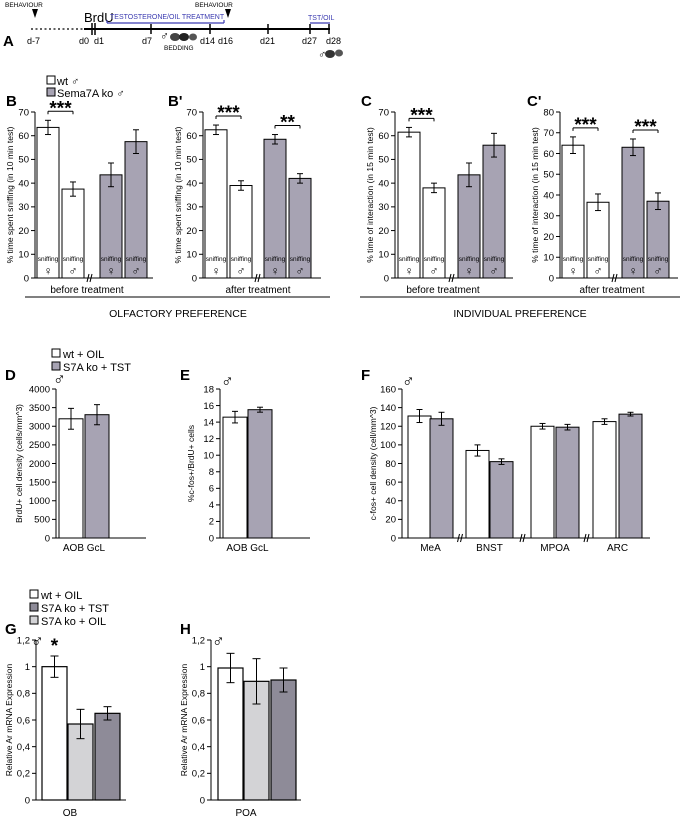 The height and width of the screenshot is (823, 685). What do you see at coordinates (91, 361) in the screenshot?
I see `legend-mid: wt + OIL S7A ko + TST` at bounding box center [91, 361].